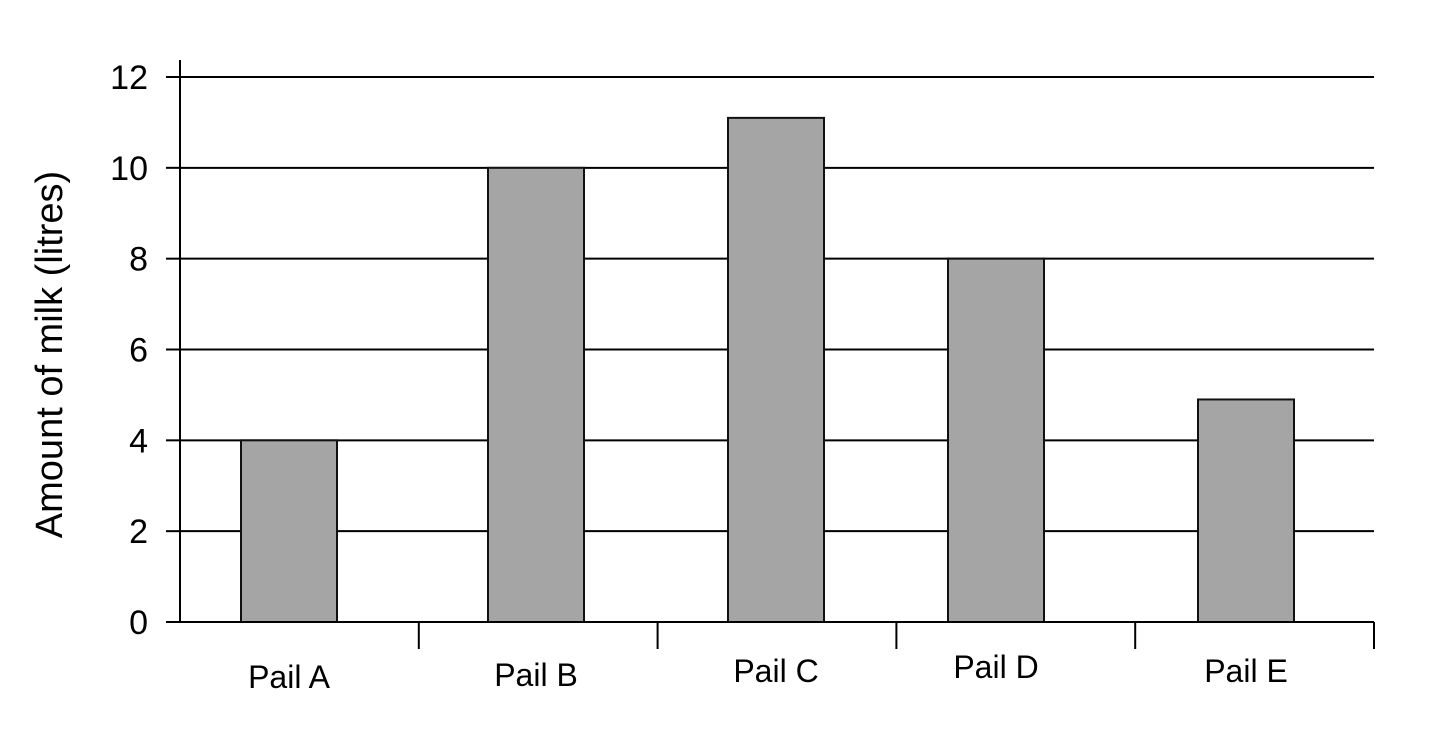 Image resolution: width=1429 pixels, height=735 pixels. Describe the element at coordinates (138, 441) in the screenshot. I see `y-tick-label: 4` at that location.